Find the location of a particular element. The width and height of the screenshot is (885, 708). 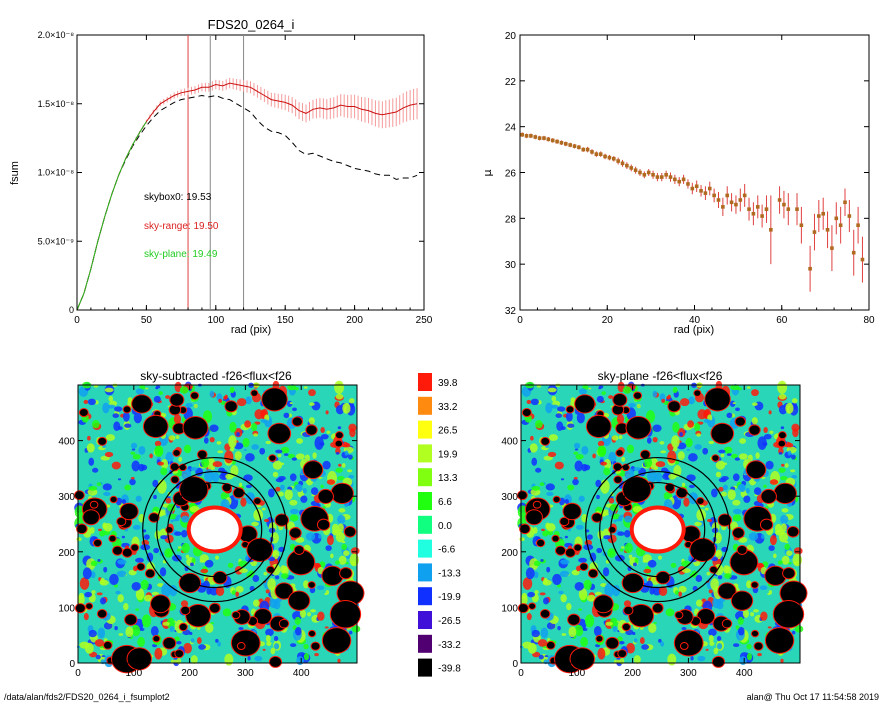

map-right-frame is located at coordinates (660, 524).